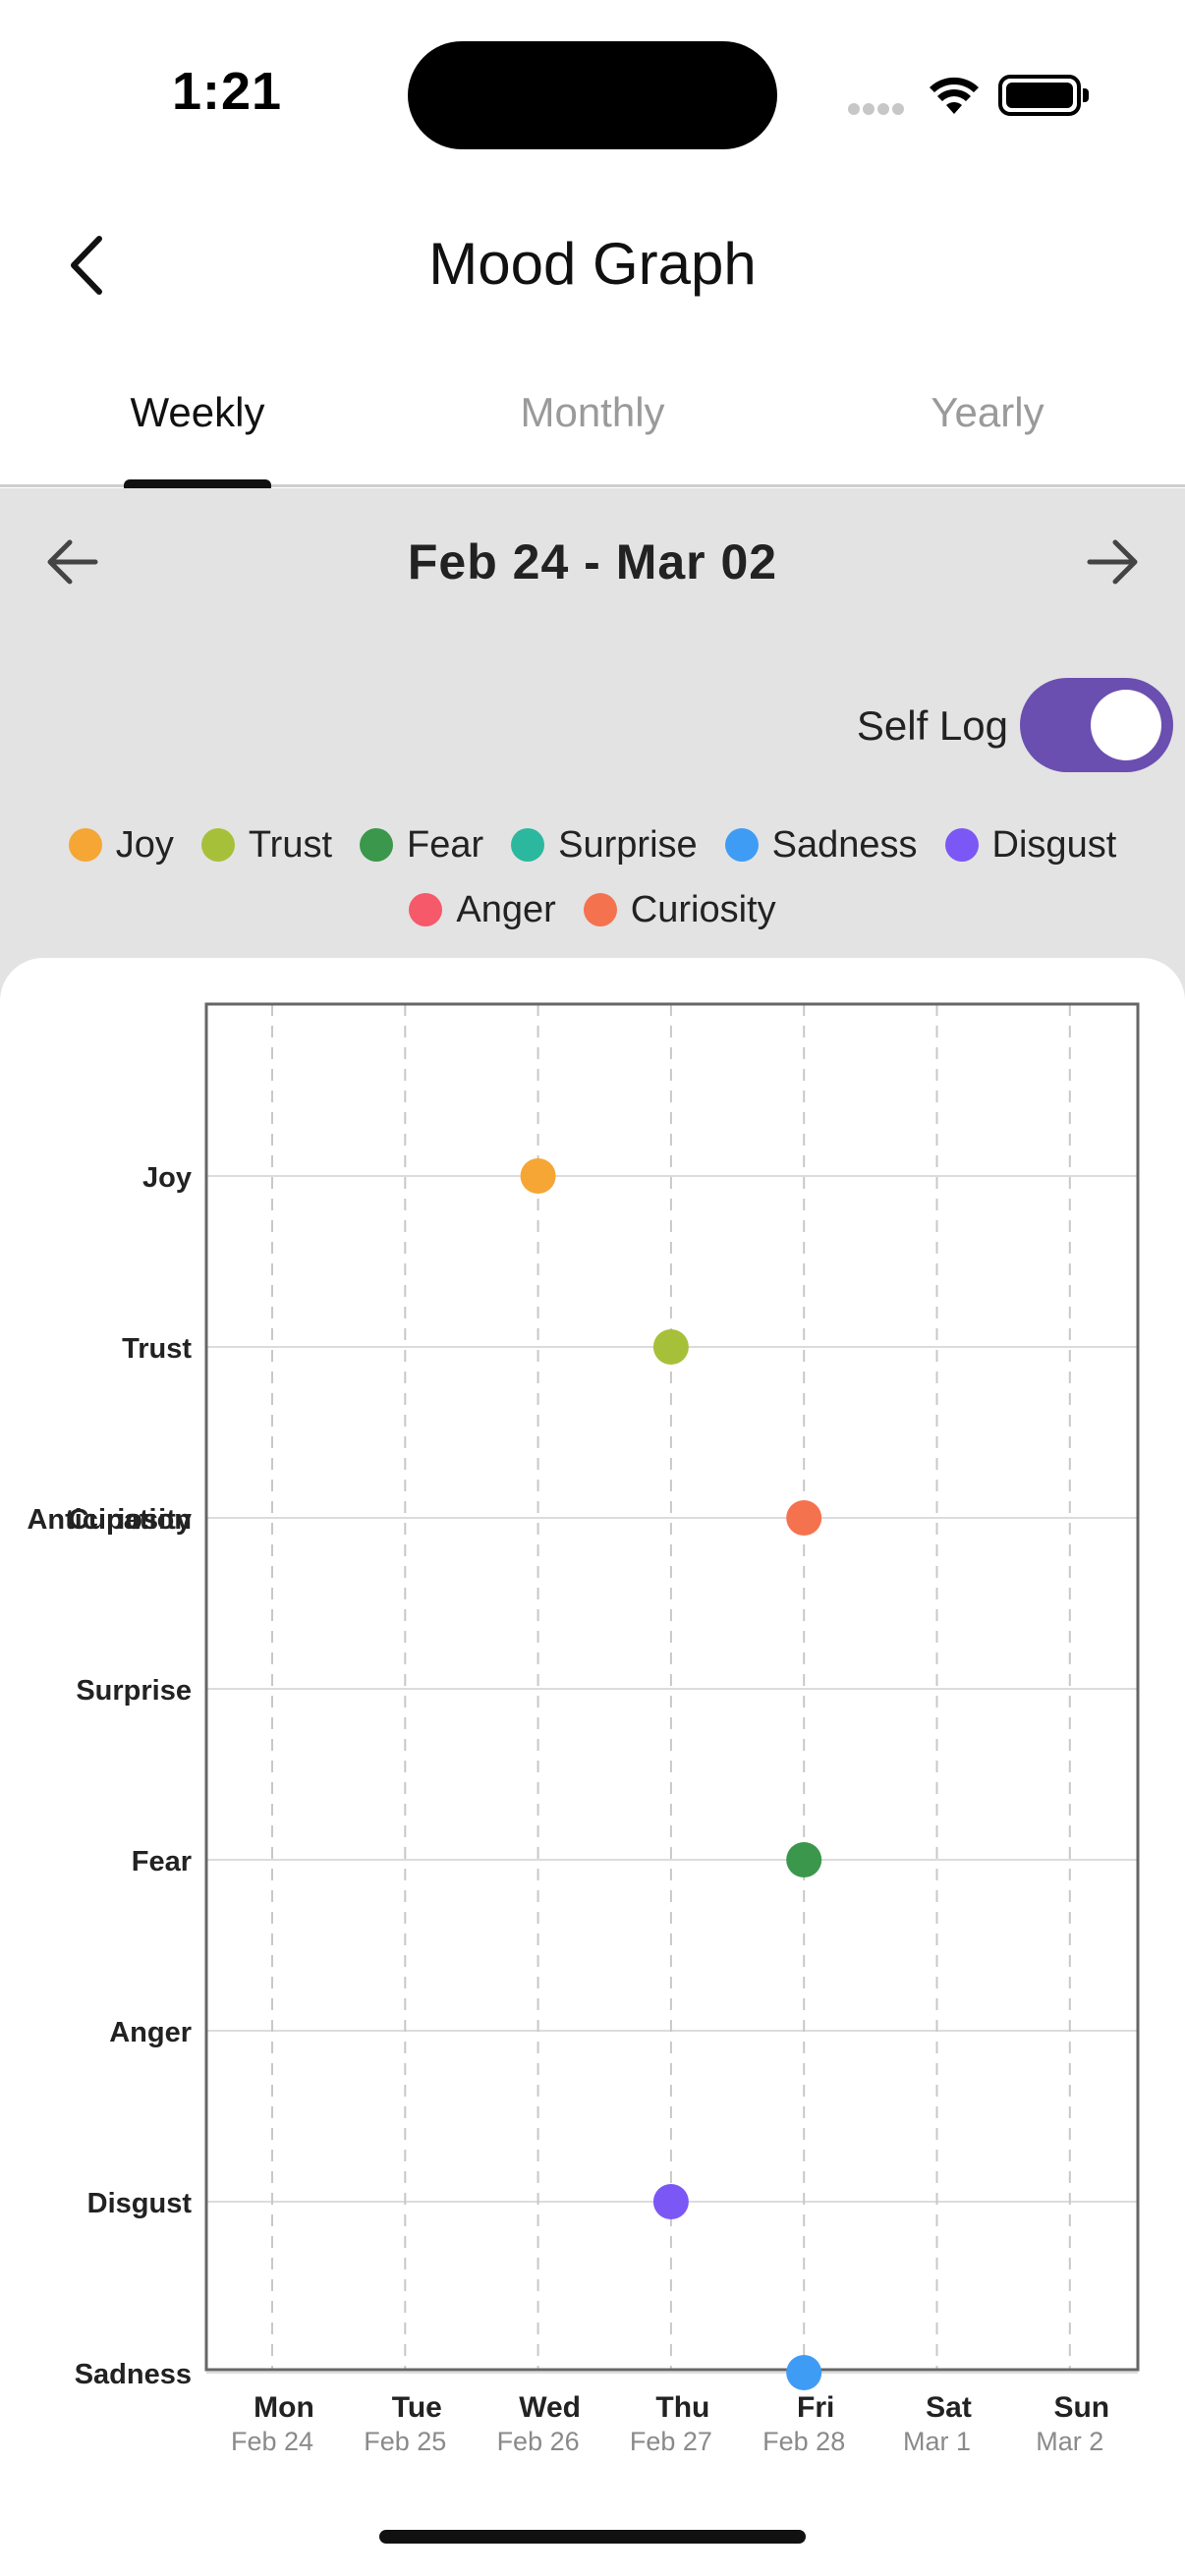  What do you see at coordinates (1044, 95) in the screenshot?
I see `battery-icon` at bounding box center [1044, 95].